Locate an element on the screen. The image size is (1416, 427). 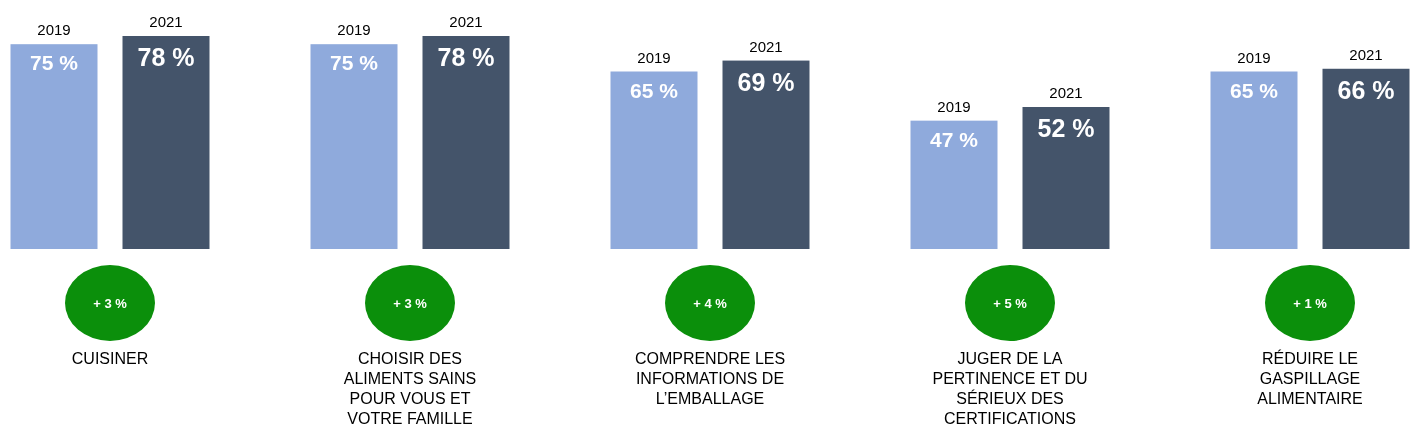
data-label: 69 % is located at coordinates (766, 81).